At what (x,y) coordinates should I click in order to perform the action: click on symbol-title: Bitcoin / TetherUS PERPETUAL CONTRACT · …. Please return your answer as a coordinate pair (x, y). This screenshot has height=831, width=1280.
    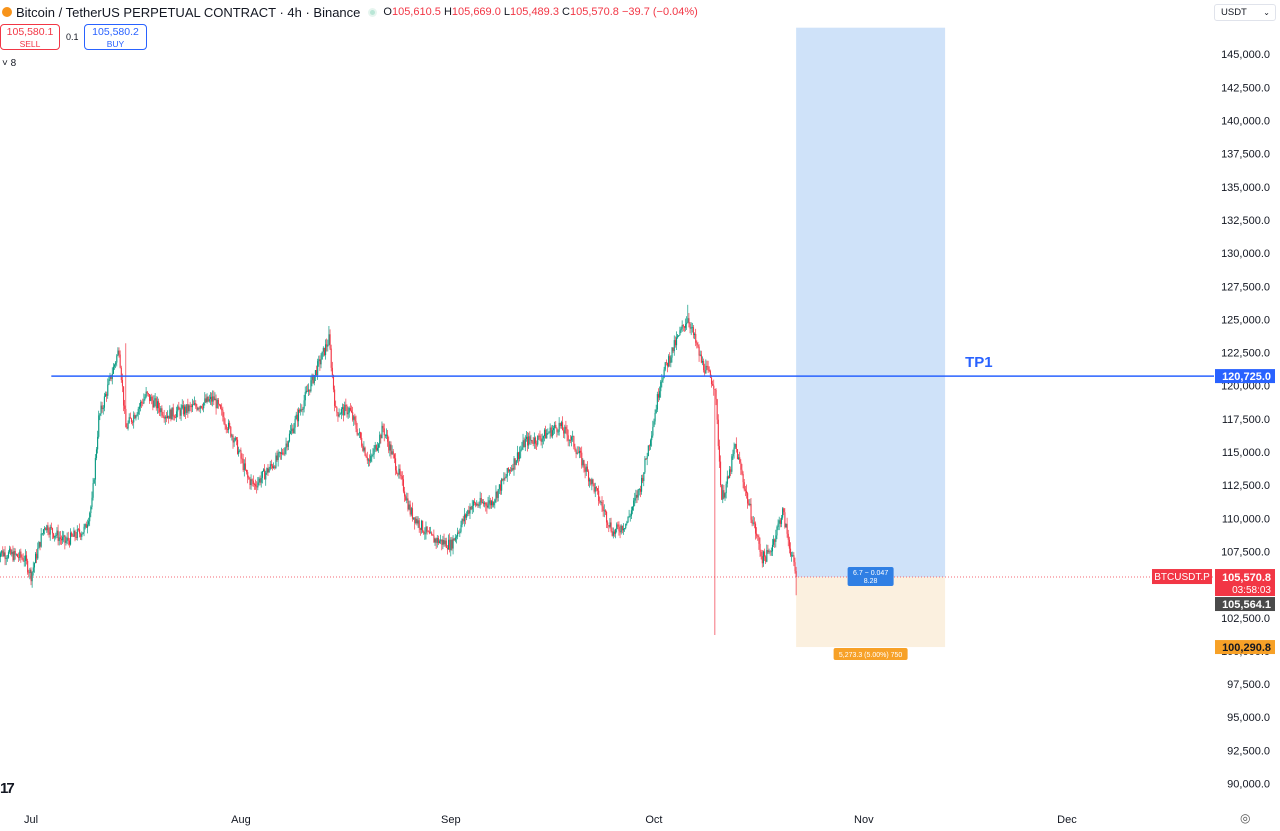
    Looking at the image, I should click on (188, 12).